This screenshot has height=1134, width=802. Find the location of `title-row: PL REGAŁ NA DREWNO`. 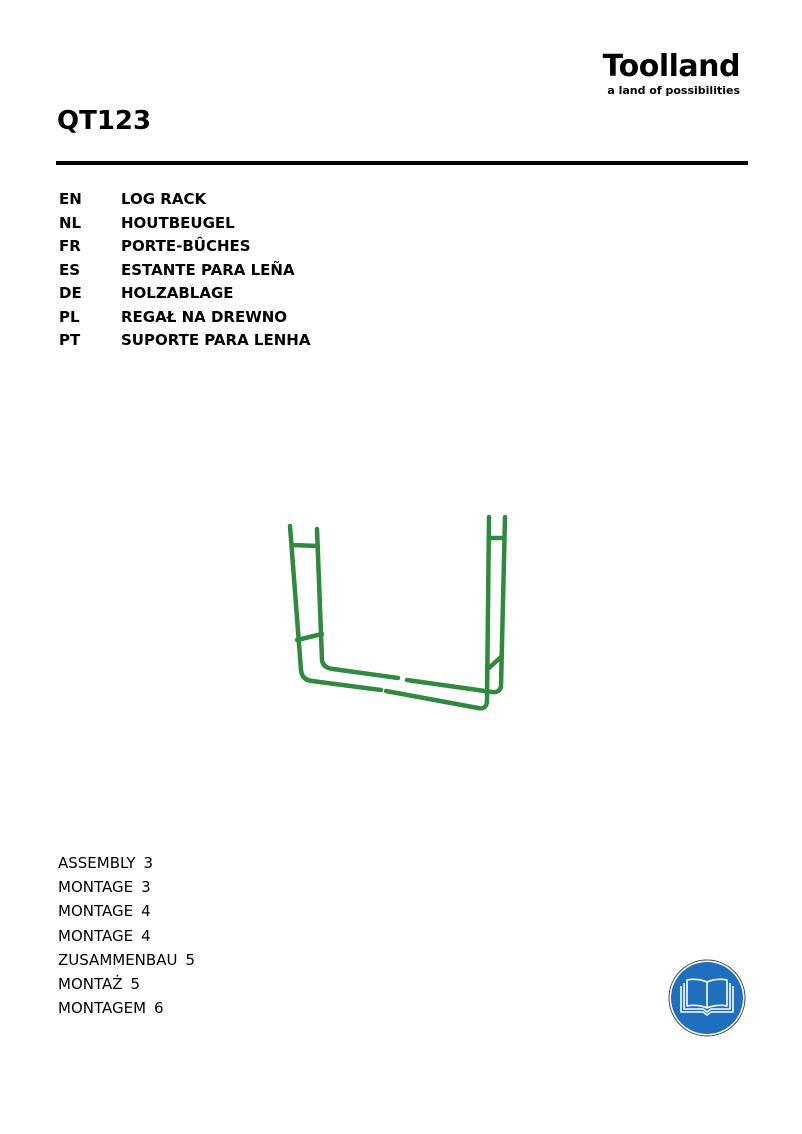

title-row: PL REGAŁ NA DREWNO is located at coordinates (184, 320).